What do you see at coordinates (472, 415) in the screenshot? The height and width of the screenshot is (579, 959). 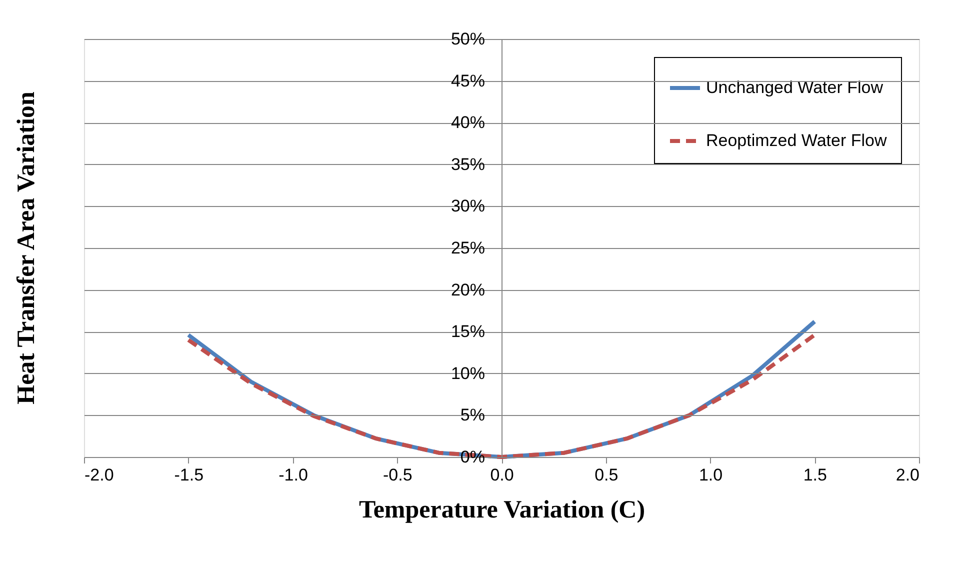 I see `y-tick-label: 5%` at bounding box center [472, 415].